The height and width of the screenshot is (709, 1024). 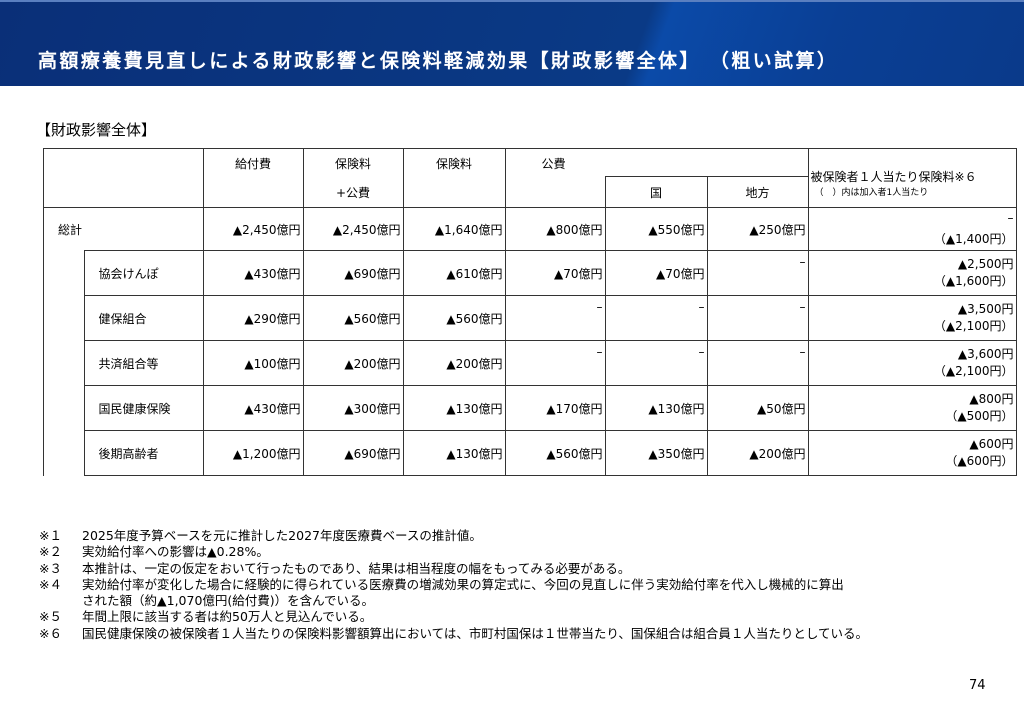 What do you see at coordinates (979, 416) in the screenshot?
I see `per-member: （▲500円）` at bounding box center [979, 416].